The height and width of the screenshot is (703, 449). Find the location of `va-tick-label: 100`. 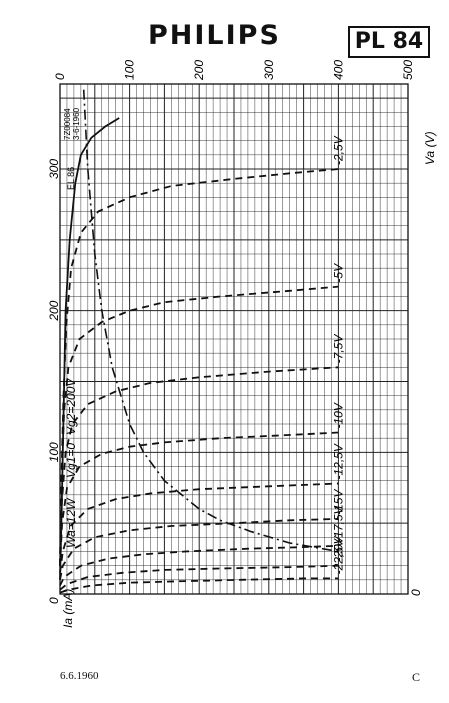

va-tick-label: 100 is located at coordinates (130, 70).